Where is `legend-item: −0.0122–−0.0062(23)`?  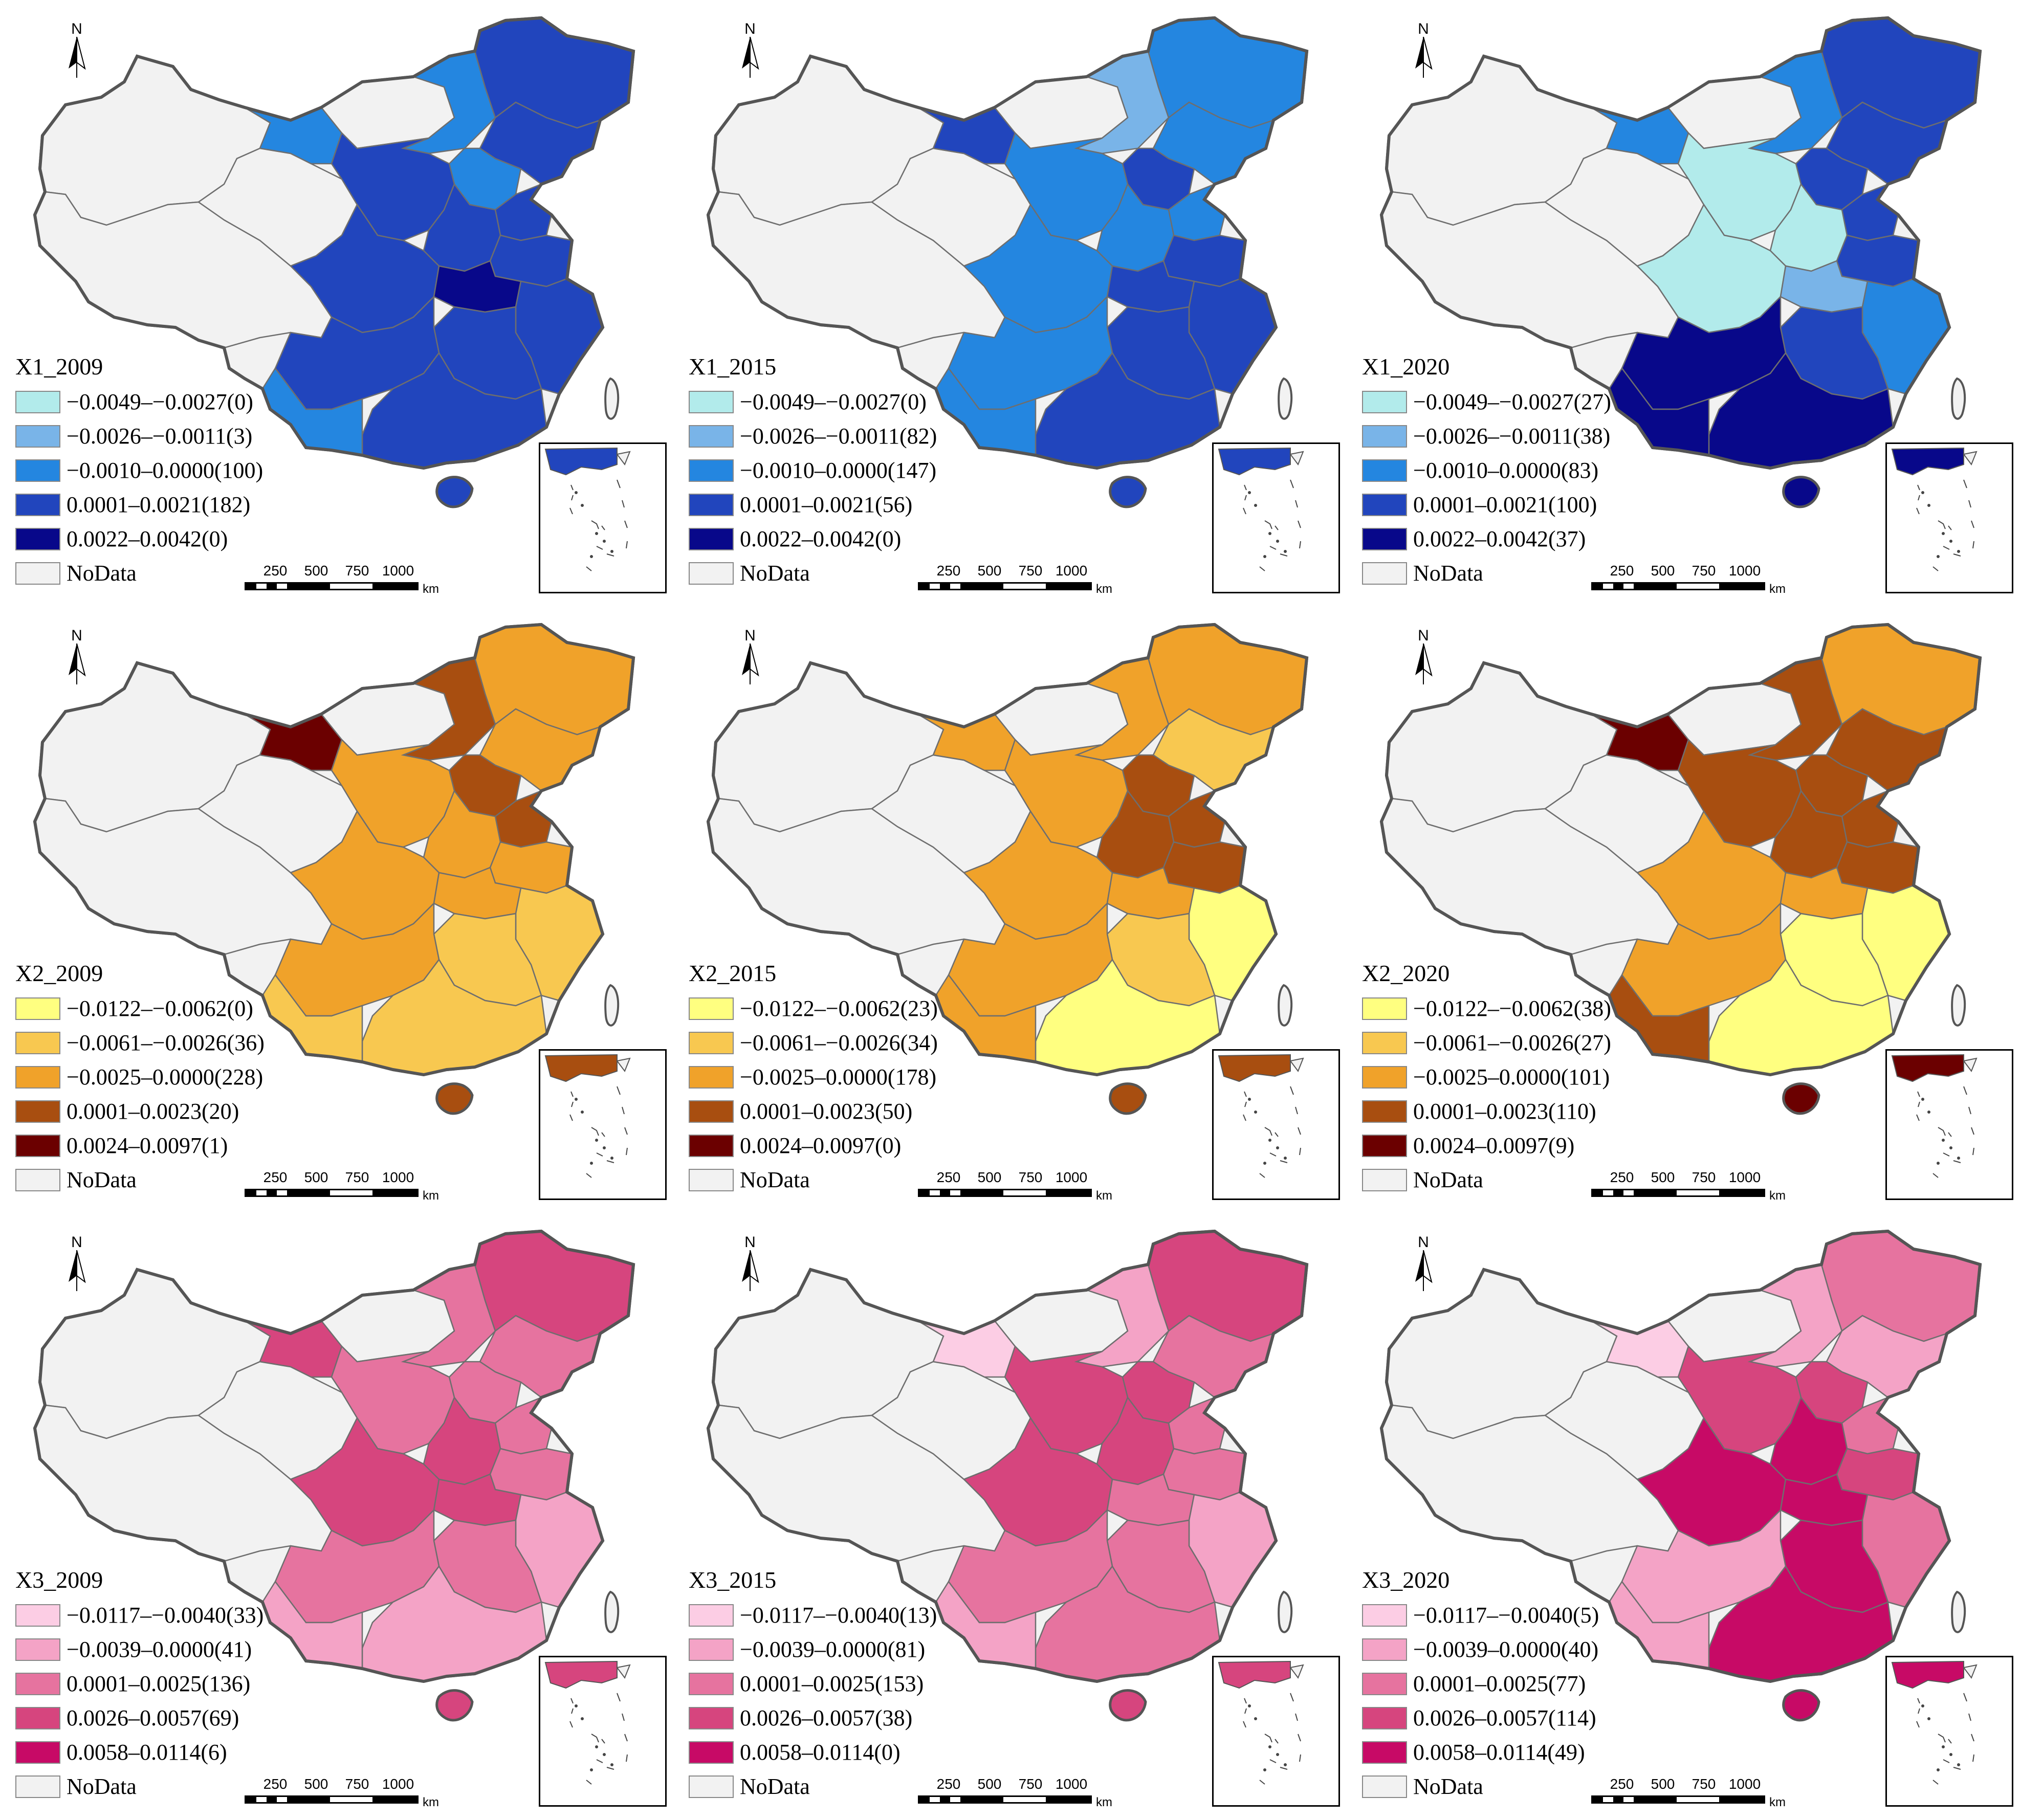 legend-item: −0.0122–−0.0062(23) is located at coordinates (813, 1008).